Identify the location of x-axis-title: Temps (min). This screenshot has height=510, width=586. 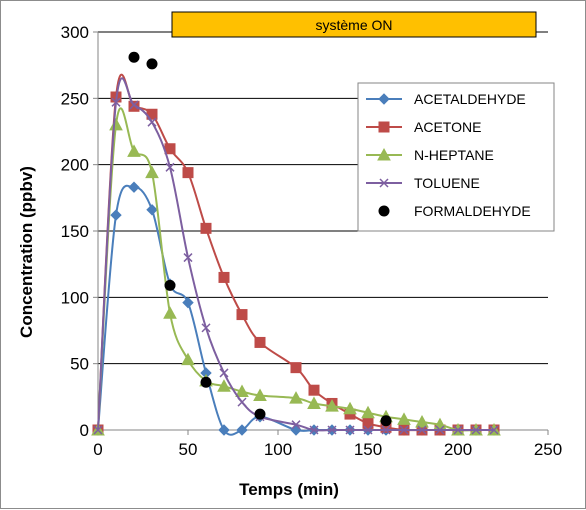
(289, 489).